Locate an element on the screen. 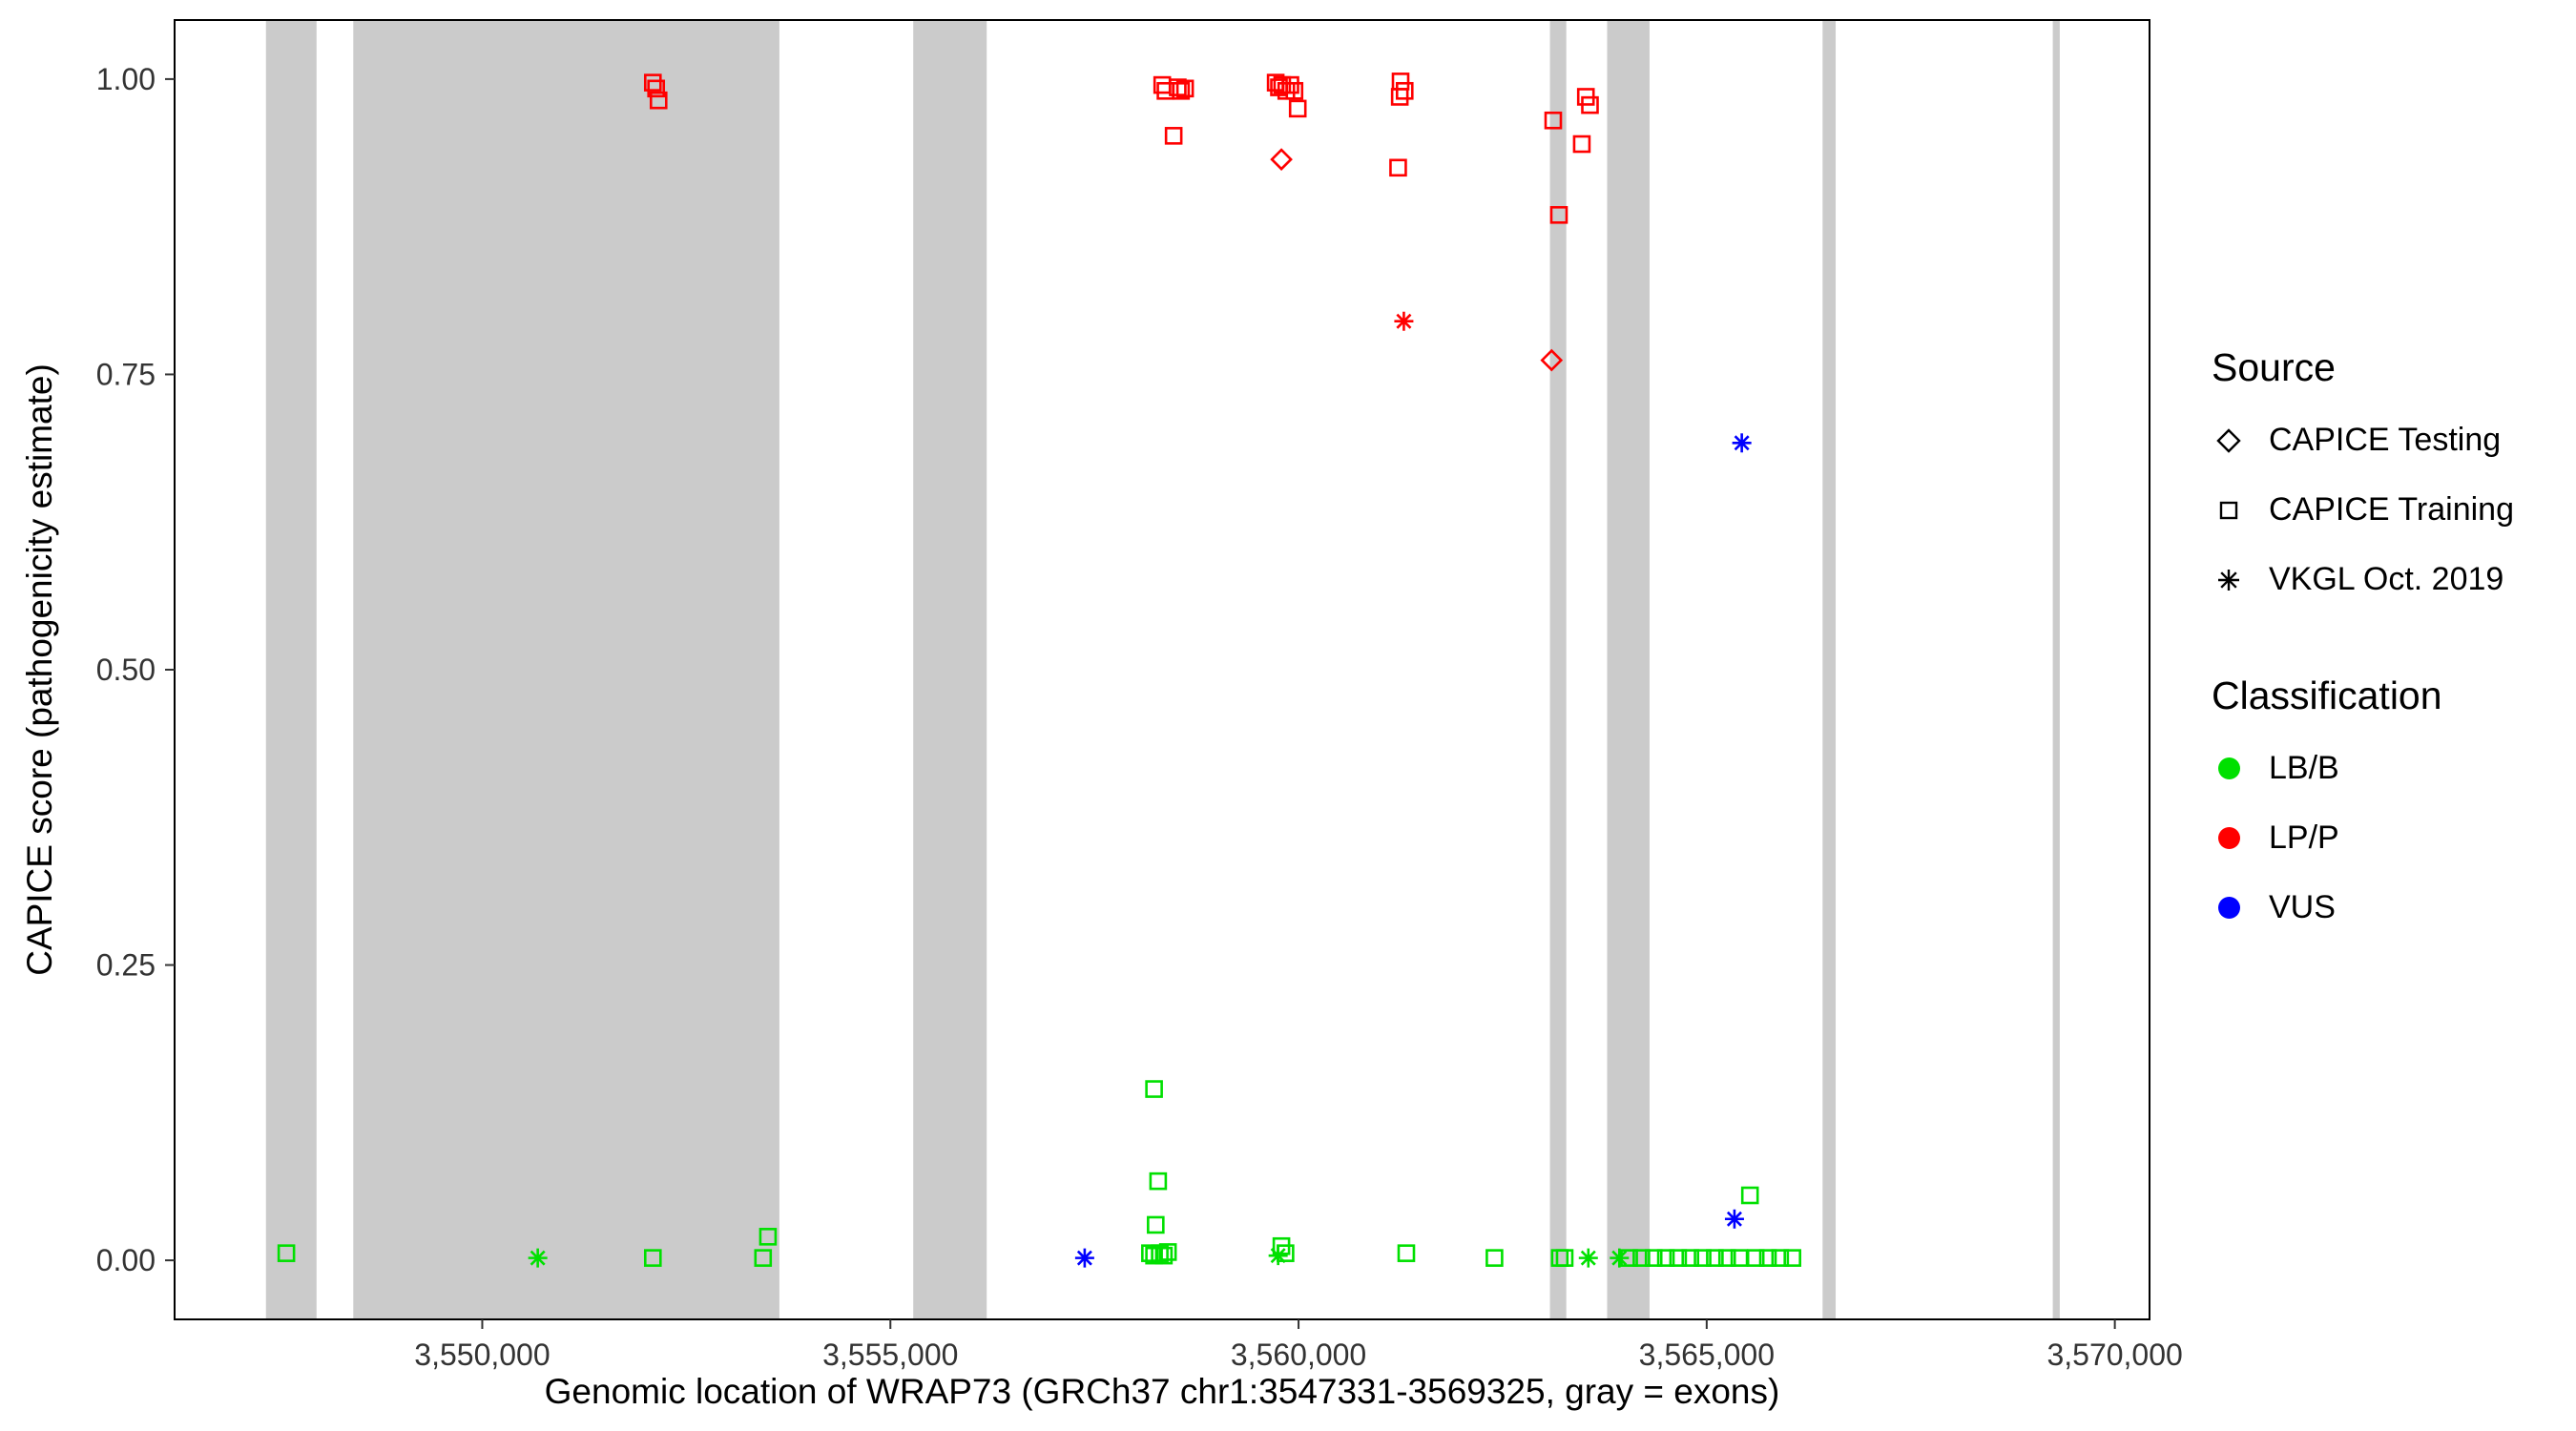  legend-item-vkgl: VKGL Oct. 2019 is located at coordinates (2393, 579).